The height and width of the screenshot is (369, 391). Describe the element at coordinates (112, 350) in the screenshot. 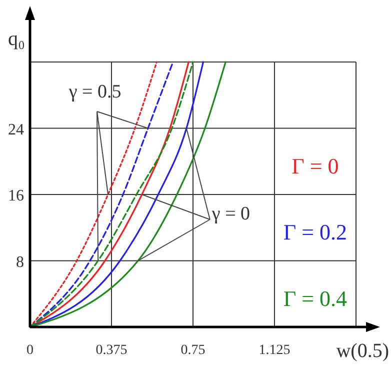

I see `x-tick-label: 0.375` at that location.